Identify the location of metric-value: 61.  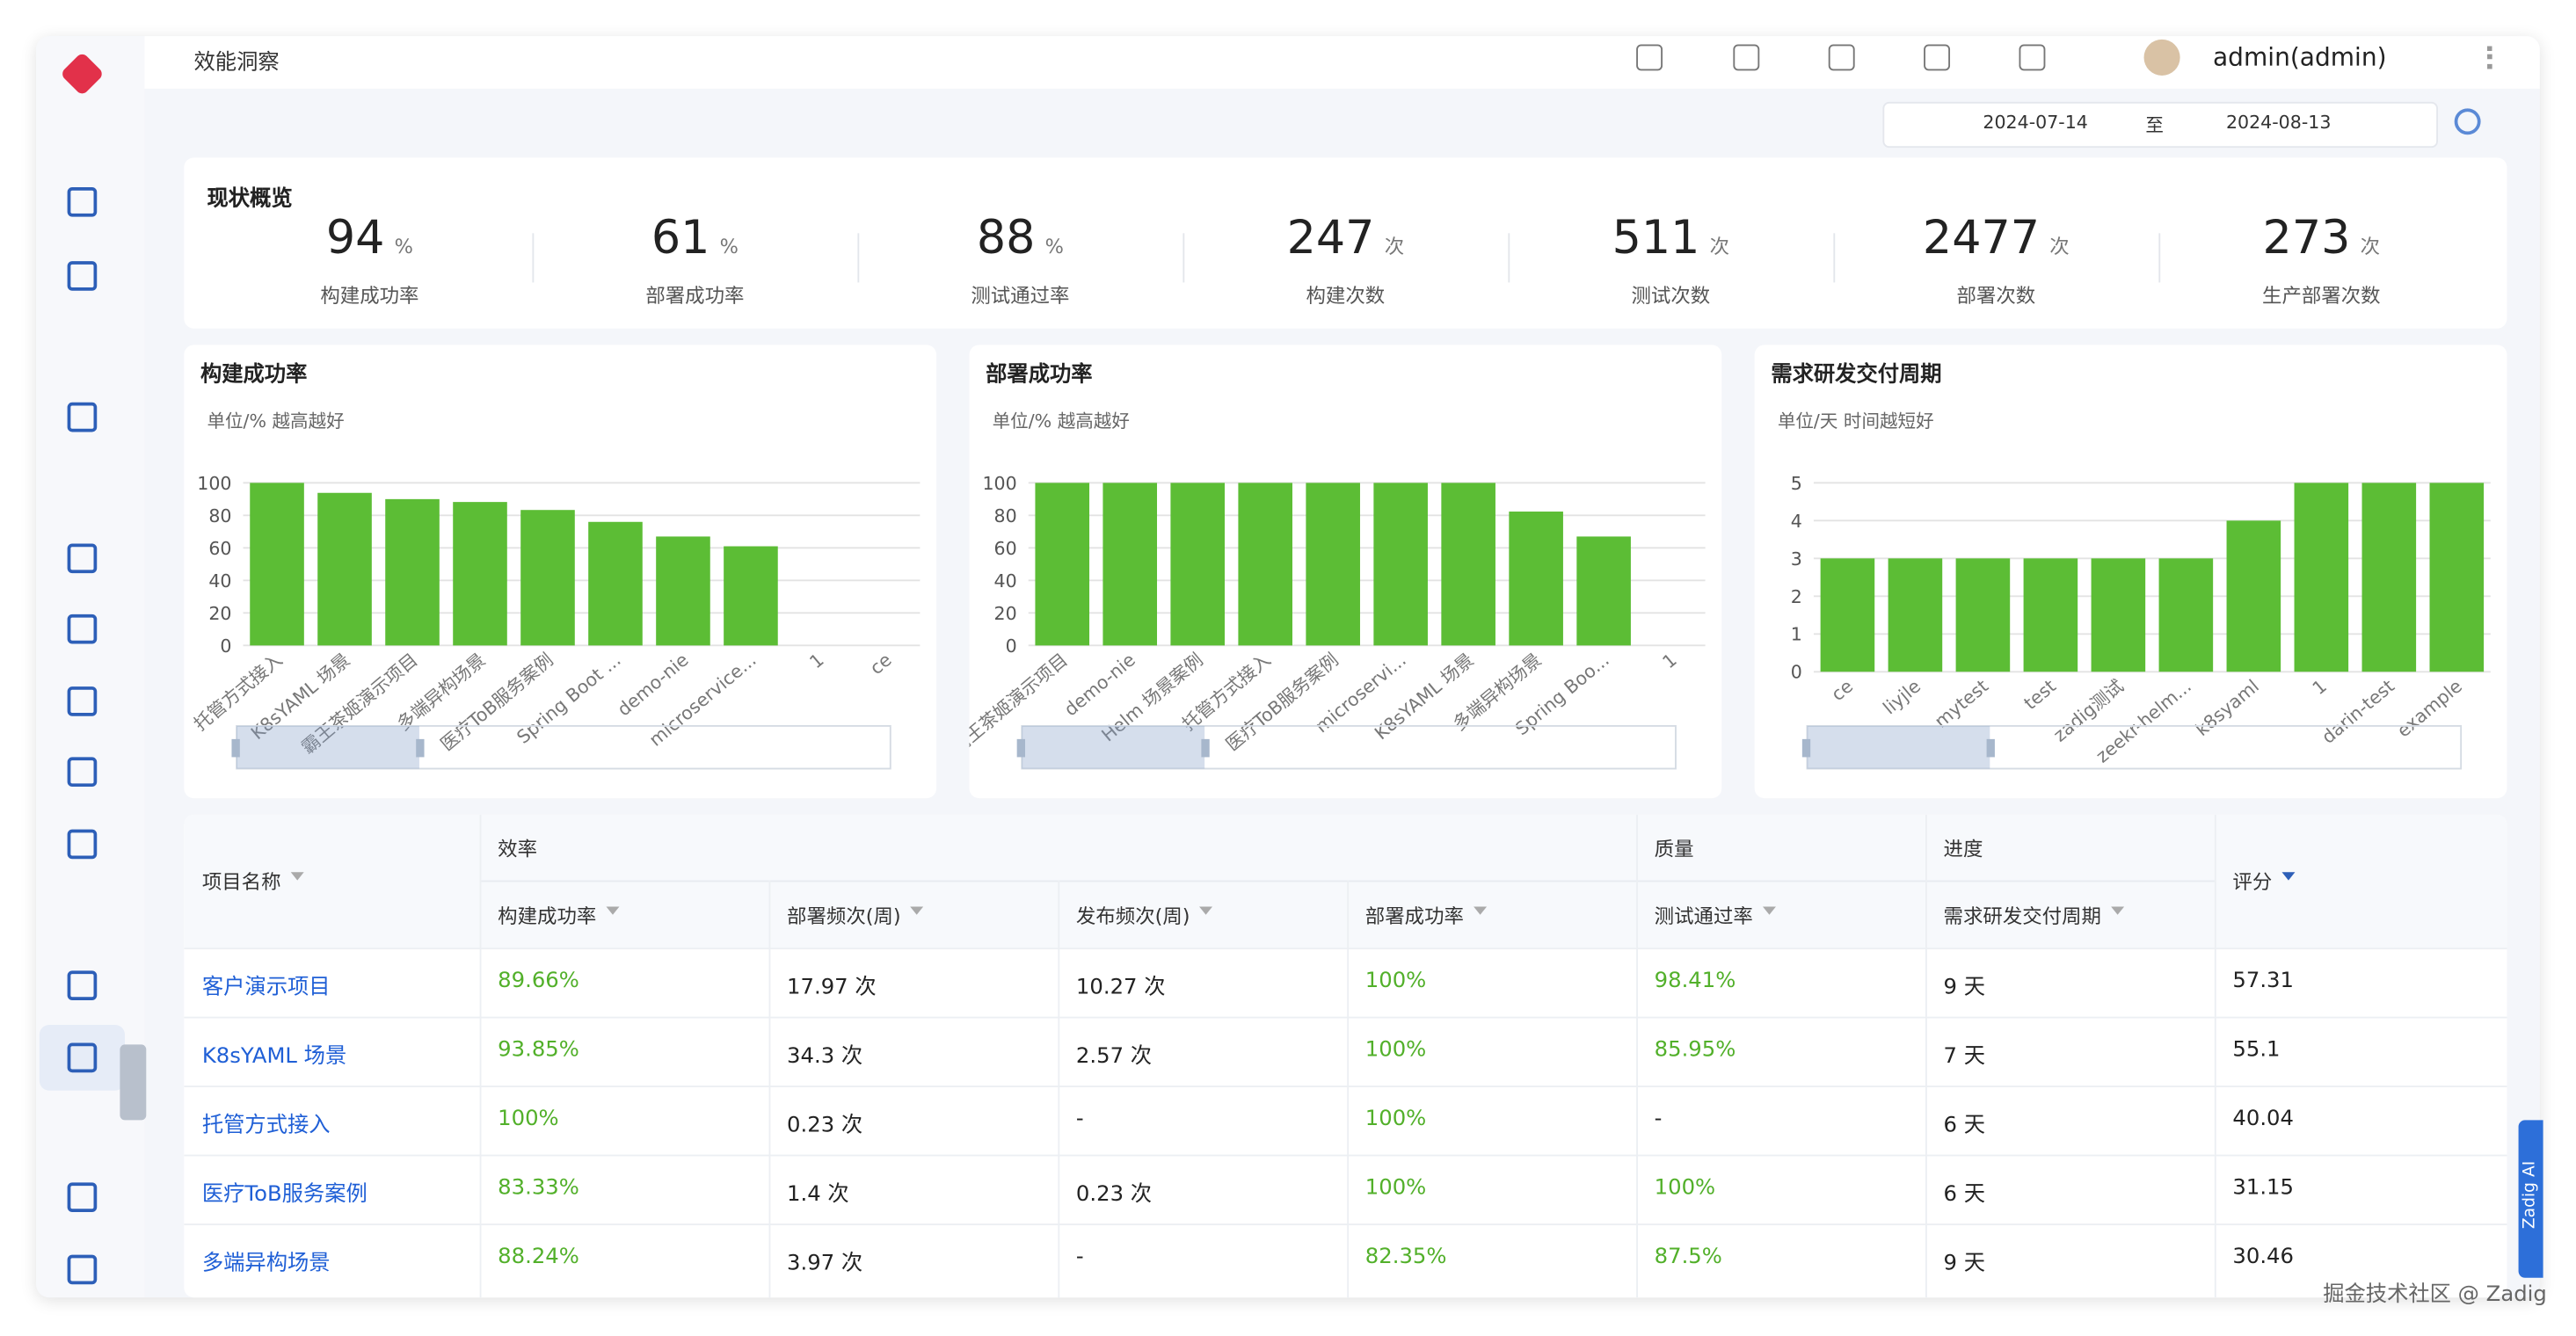
(680, 237).